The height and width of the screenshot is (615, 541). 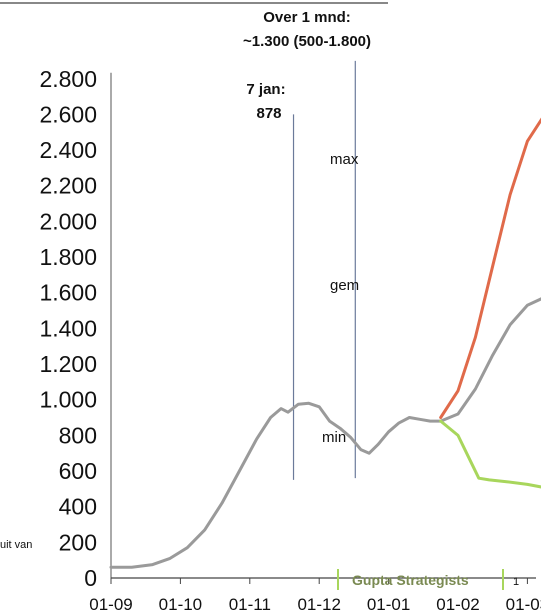 What do you see at coordinates (68, 364) in the screenshot?
I see `y-tick-label: 1.200` at bounding box center [68, 364].